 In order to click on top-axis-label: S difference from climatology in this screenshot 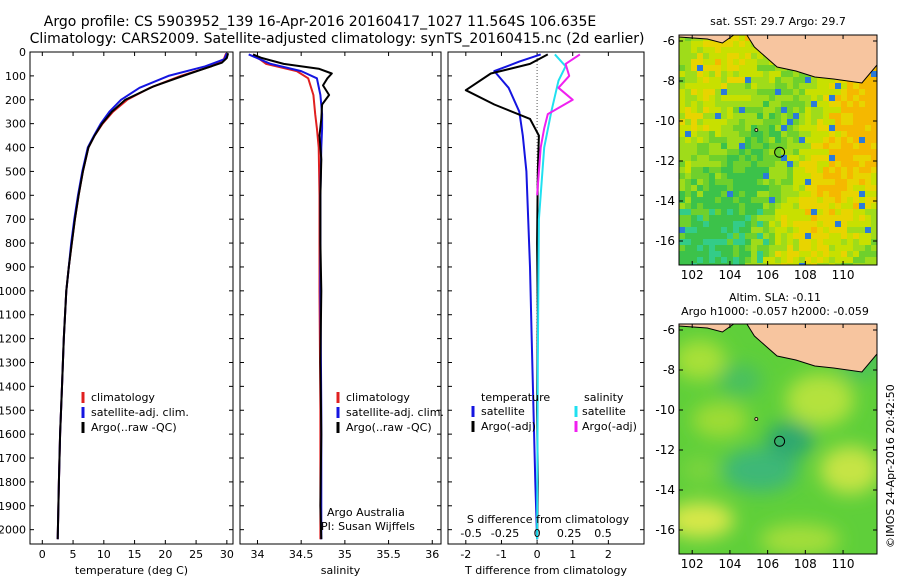, I will do `click(548, 519)`.